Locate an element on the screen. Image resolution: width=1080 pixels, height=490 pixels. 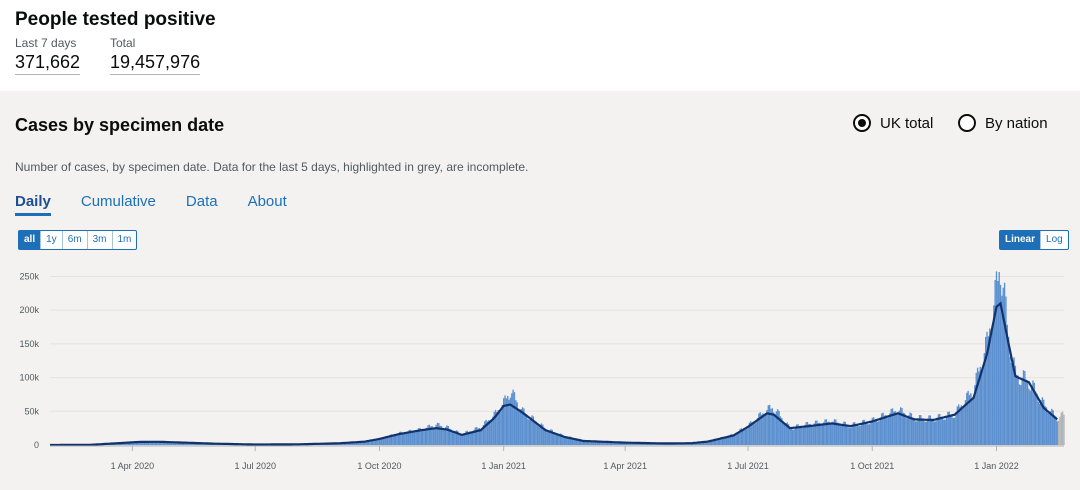
range-1m-button: 1m is located at coordinates (124, 239).